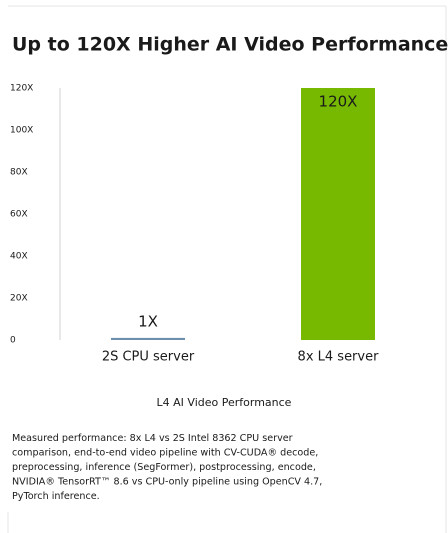 Image resolution: width=448 pixels, height=533 pixels. Describe the element at coordinates (19, 257) in the screenshot. I see `y-tick-label: 40X` at that location.